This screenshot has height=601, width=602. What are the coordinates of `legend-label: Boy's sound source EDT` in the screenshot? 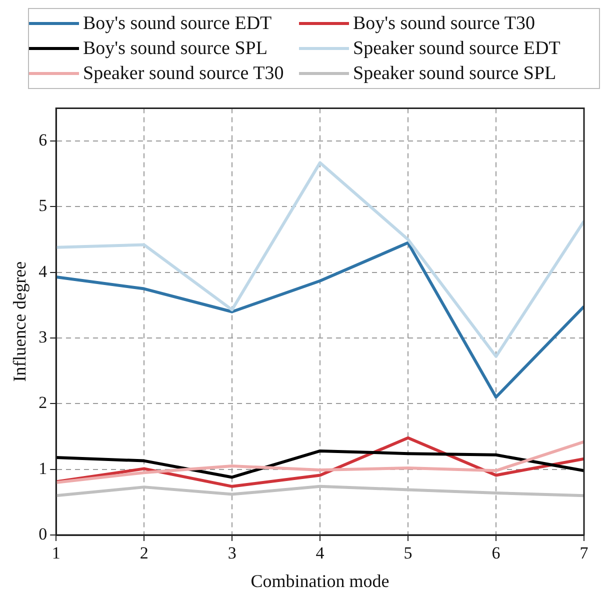 It's located at (177, 23).